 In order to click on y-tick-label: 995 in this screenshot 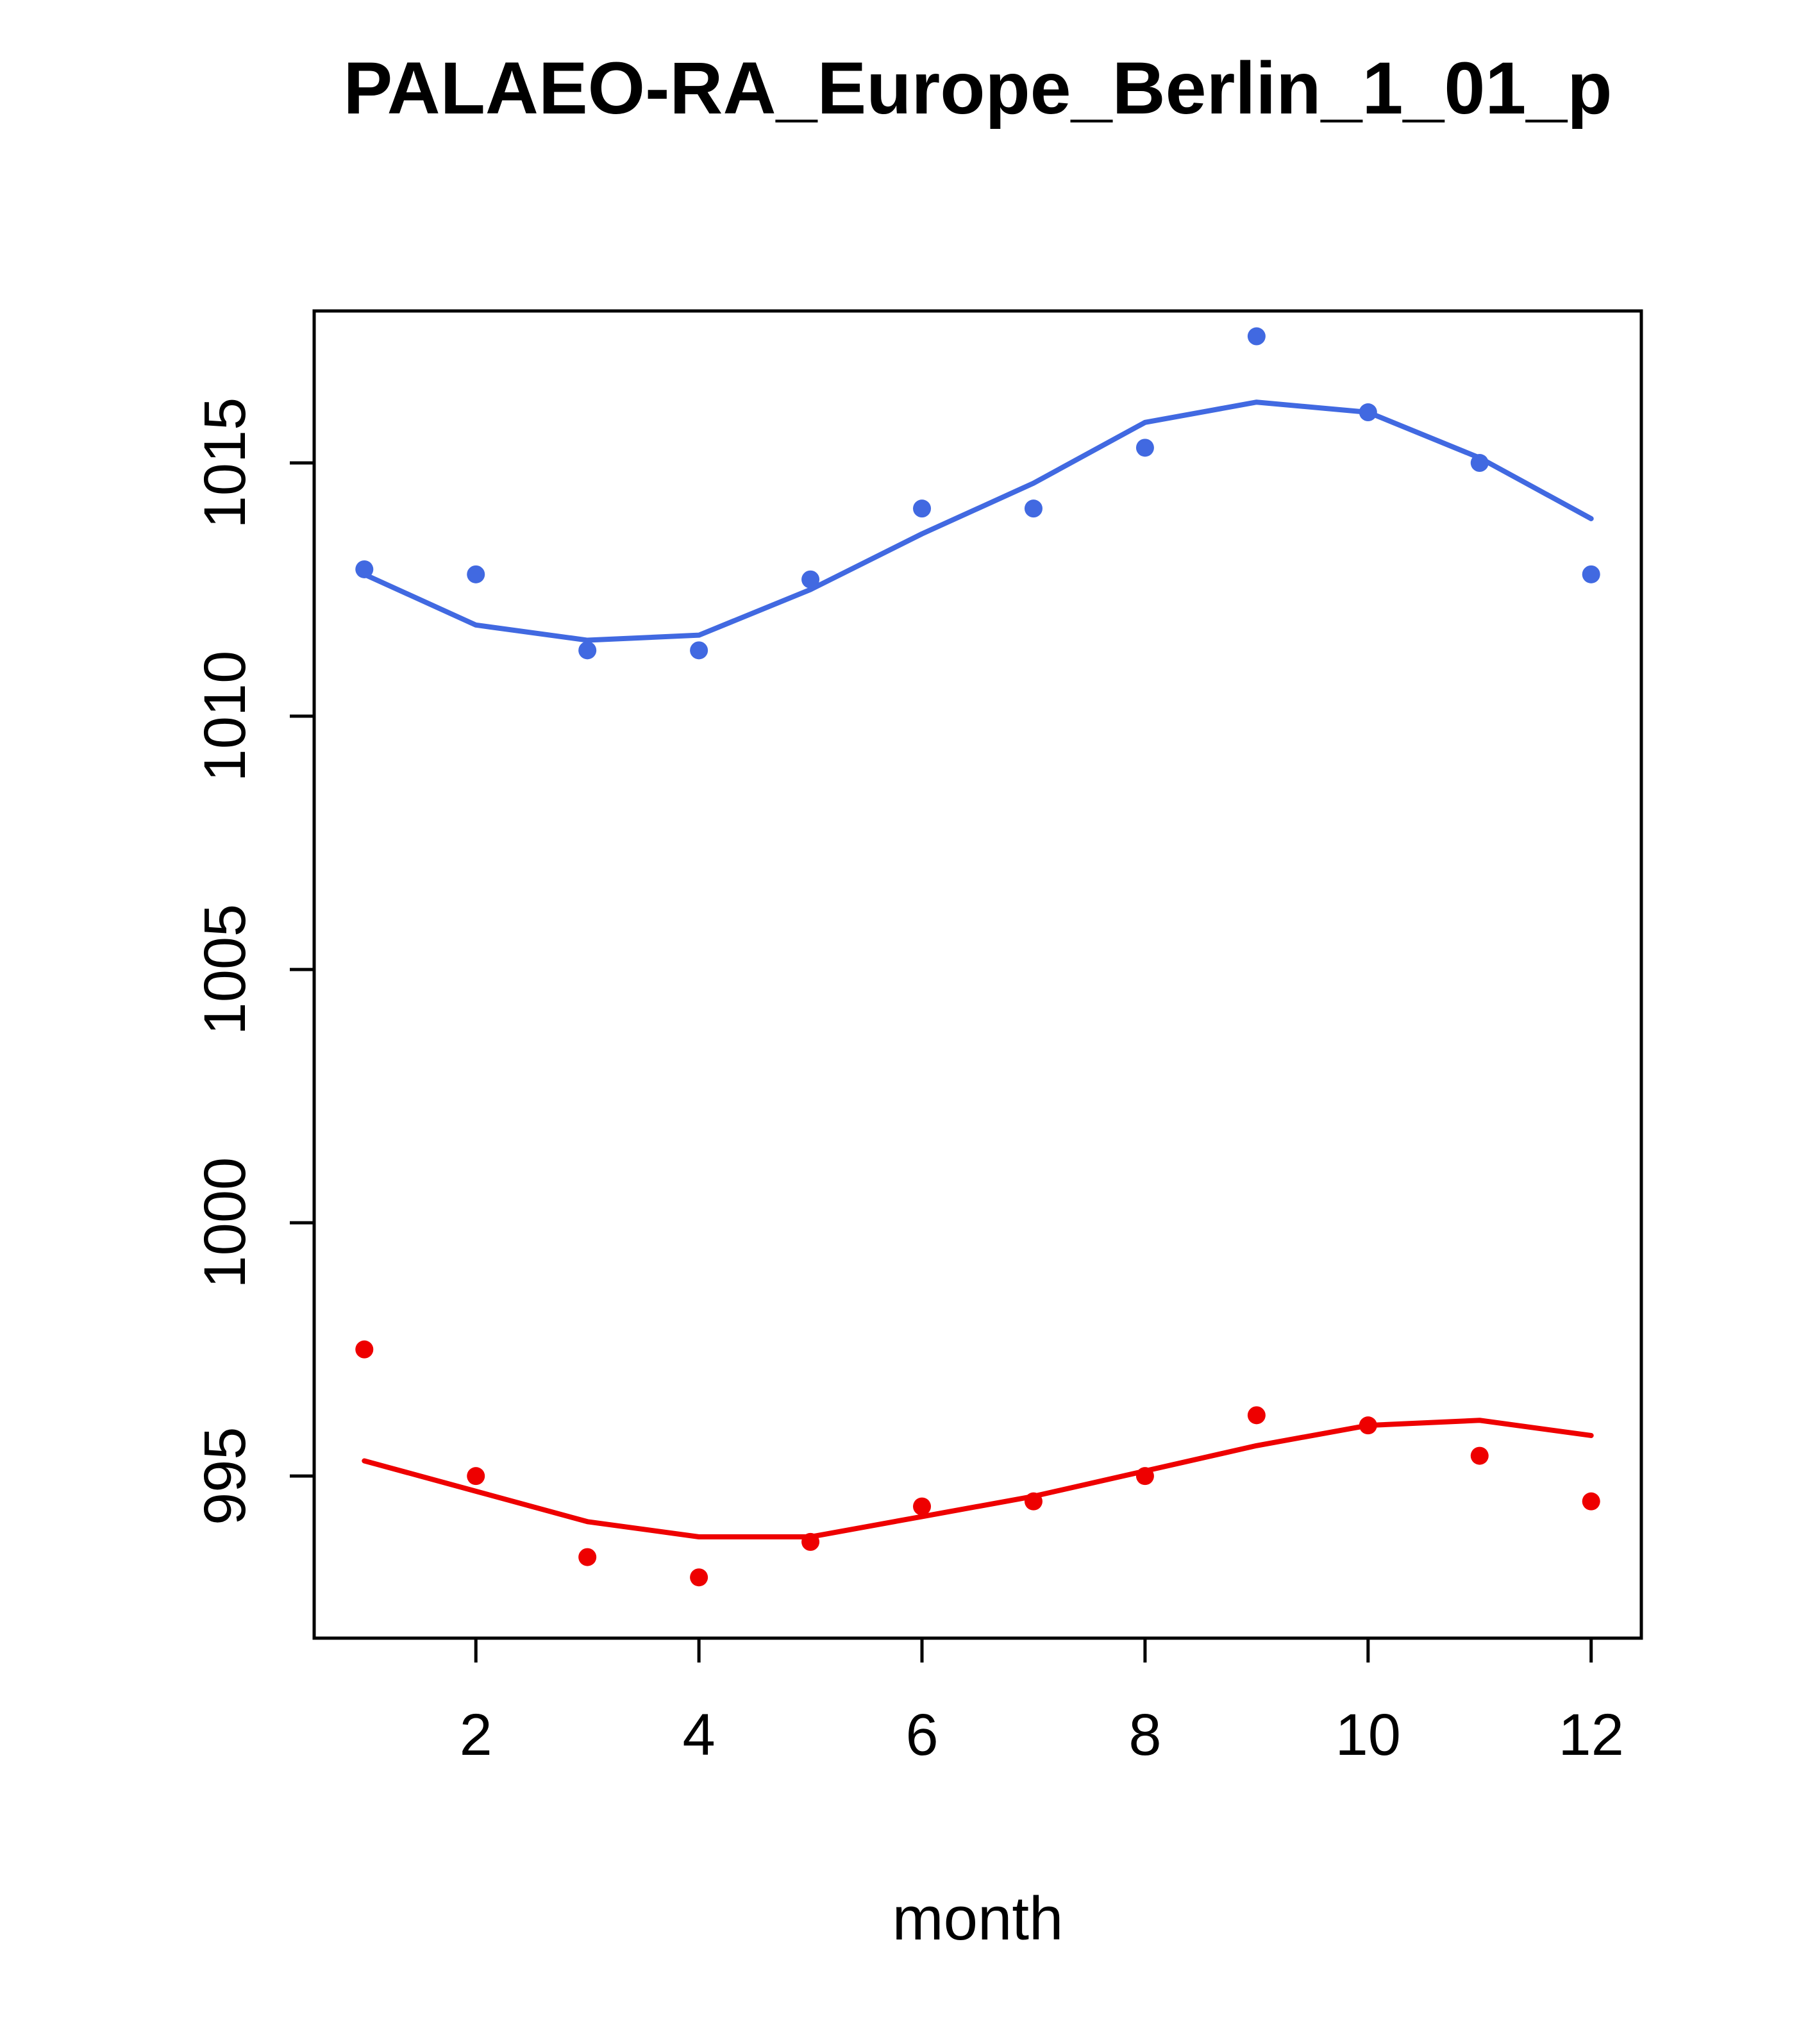, I will do `click(225, 1476)`.